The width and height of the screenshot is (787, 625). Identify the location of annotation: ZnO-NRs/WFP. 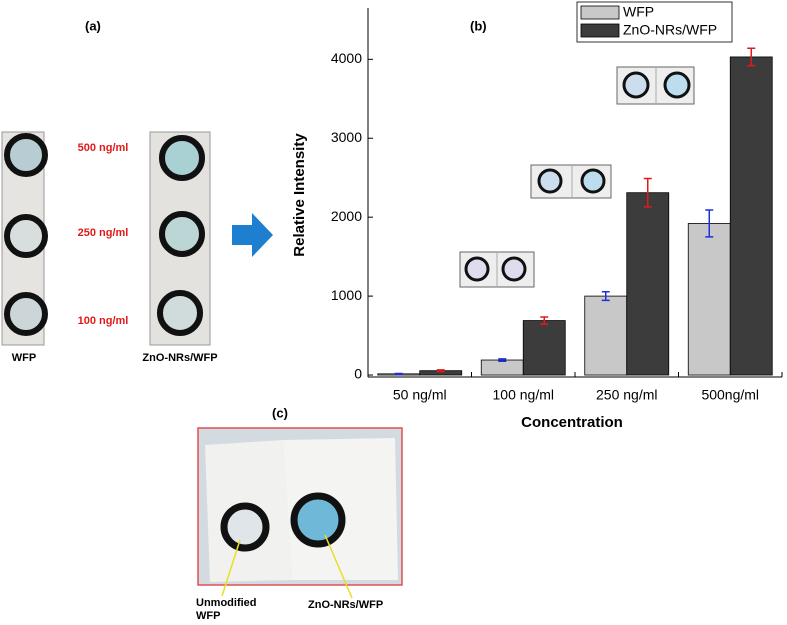
(346, 605).